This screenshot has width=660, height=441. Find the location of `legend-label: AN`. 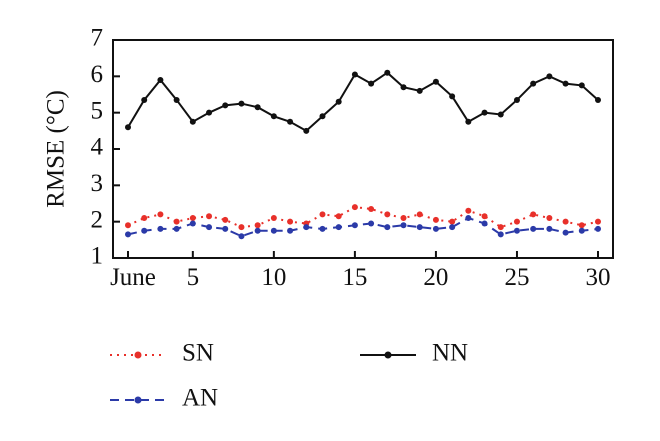

legend-label: AN is located at coordinates (200, 398).